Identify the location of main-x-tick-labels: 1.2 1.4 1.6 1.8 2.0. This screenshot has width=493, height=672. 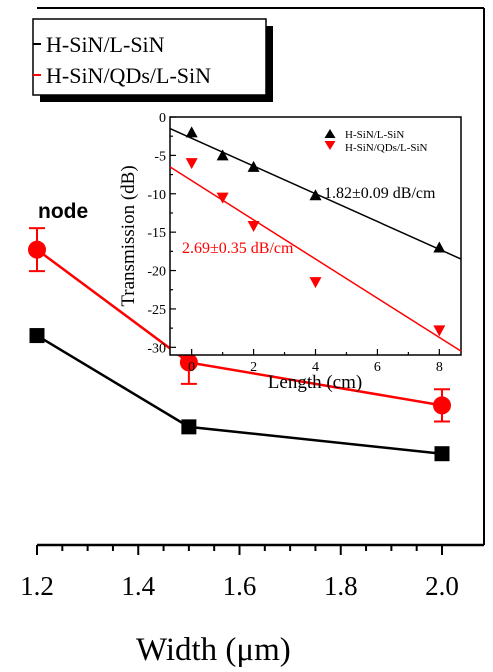
(239, 586).